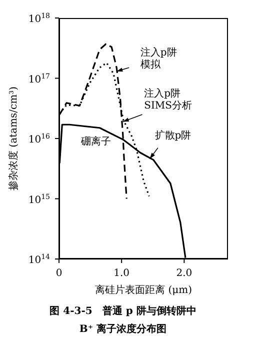 This screenshot has width=275, height=342. Describe the element at coordinates (168, 99) in the screenshot. I see `text: 注入p阱SIMS分析` at that location.